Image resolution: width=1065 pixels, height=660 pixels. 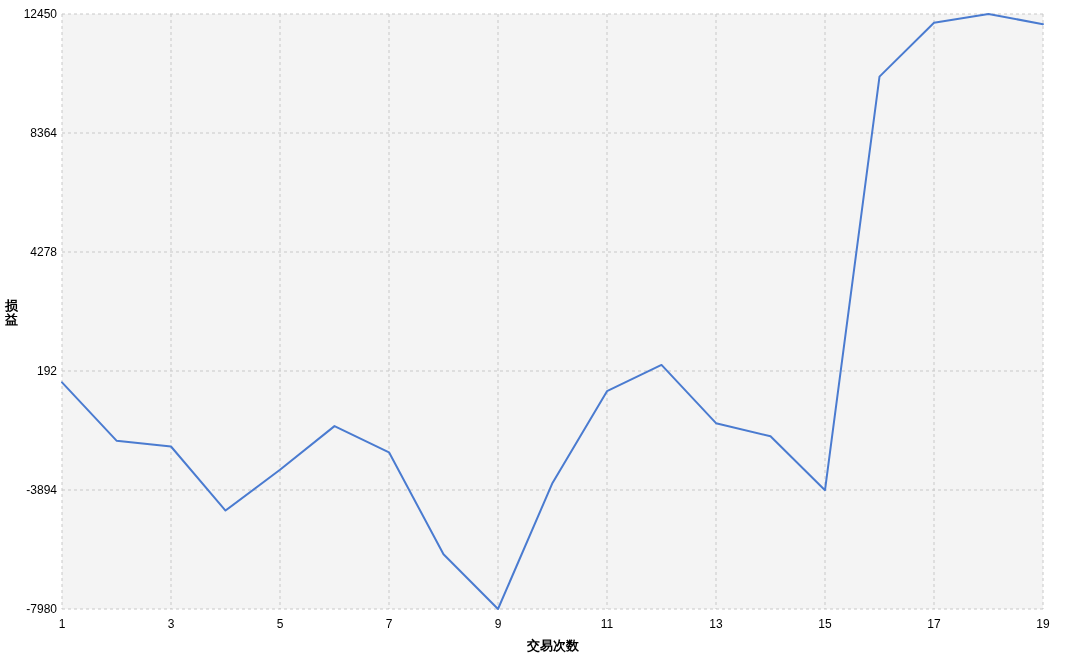 I want to click on x-tick-label: 13, so click(x=716, y=624).